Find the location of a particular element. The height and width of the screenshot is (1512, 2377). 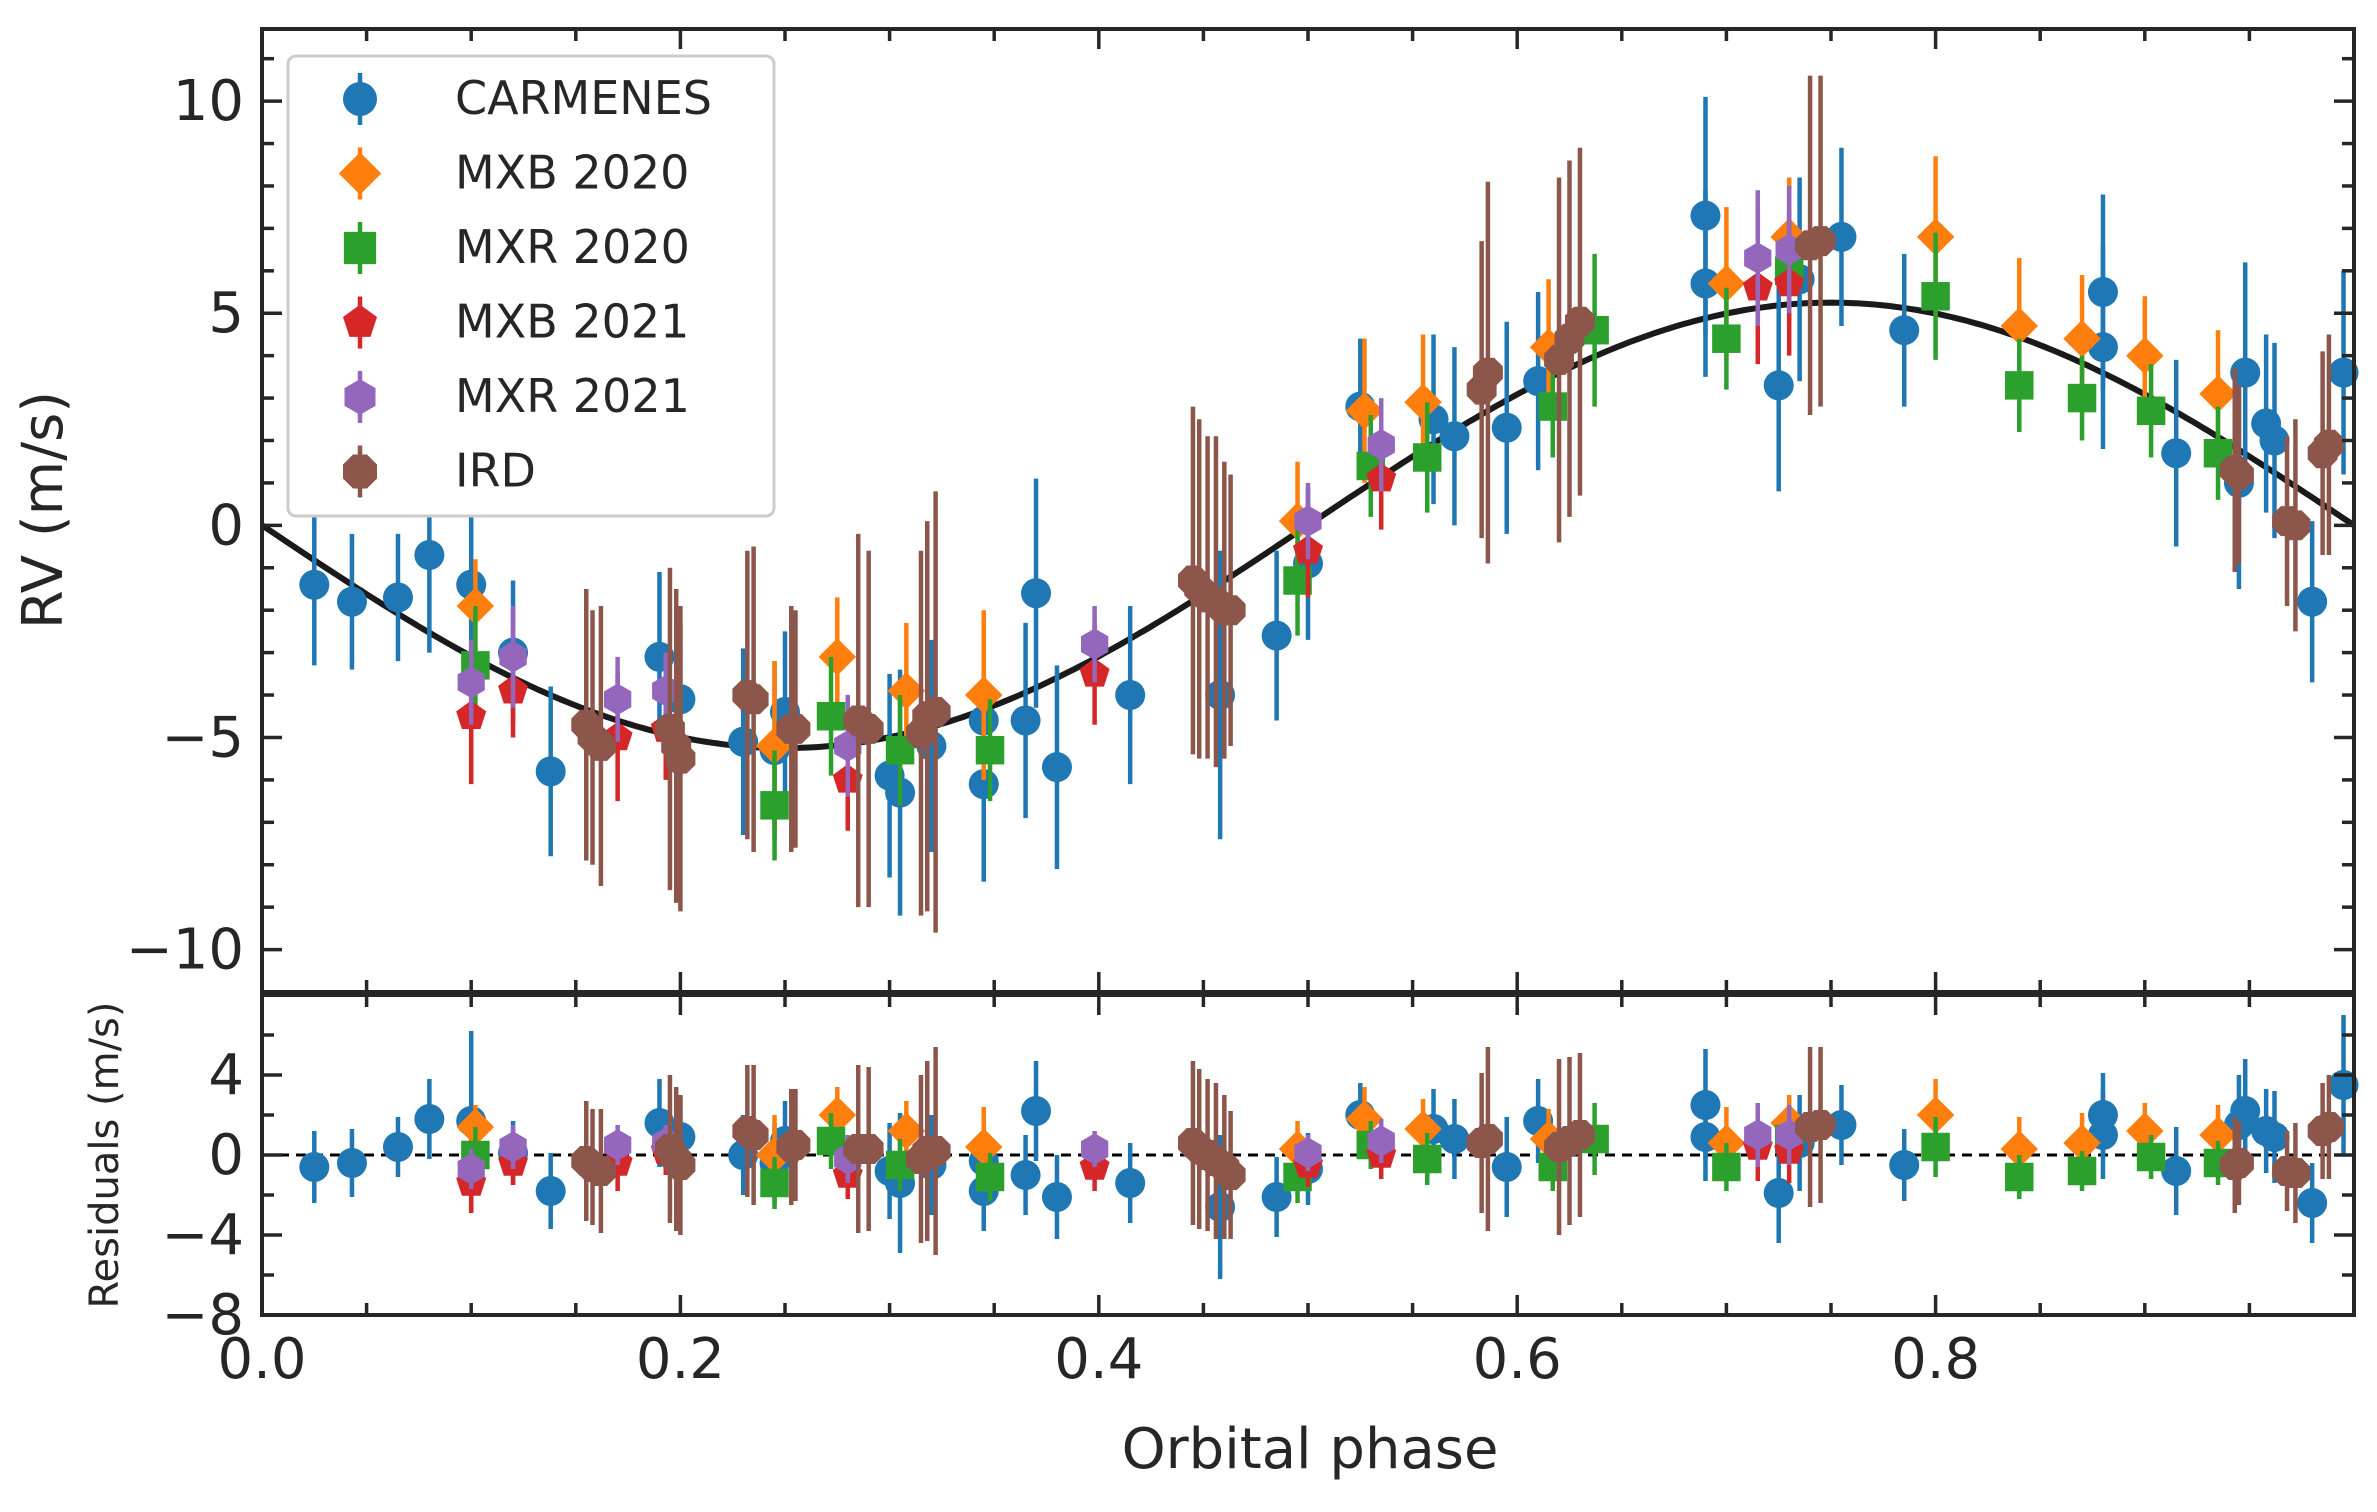

residual-series-ird is located at coordinates (1457, 1151).